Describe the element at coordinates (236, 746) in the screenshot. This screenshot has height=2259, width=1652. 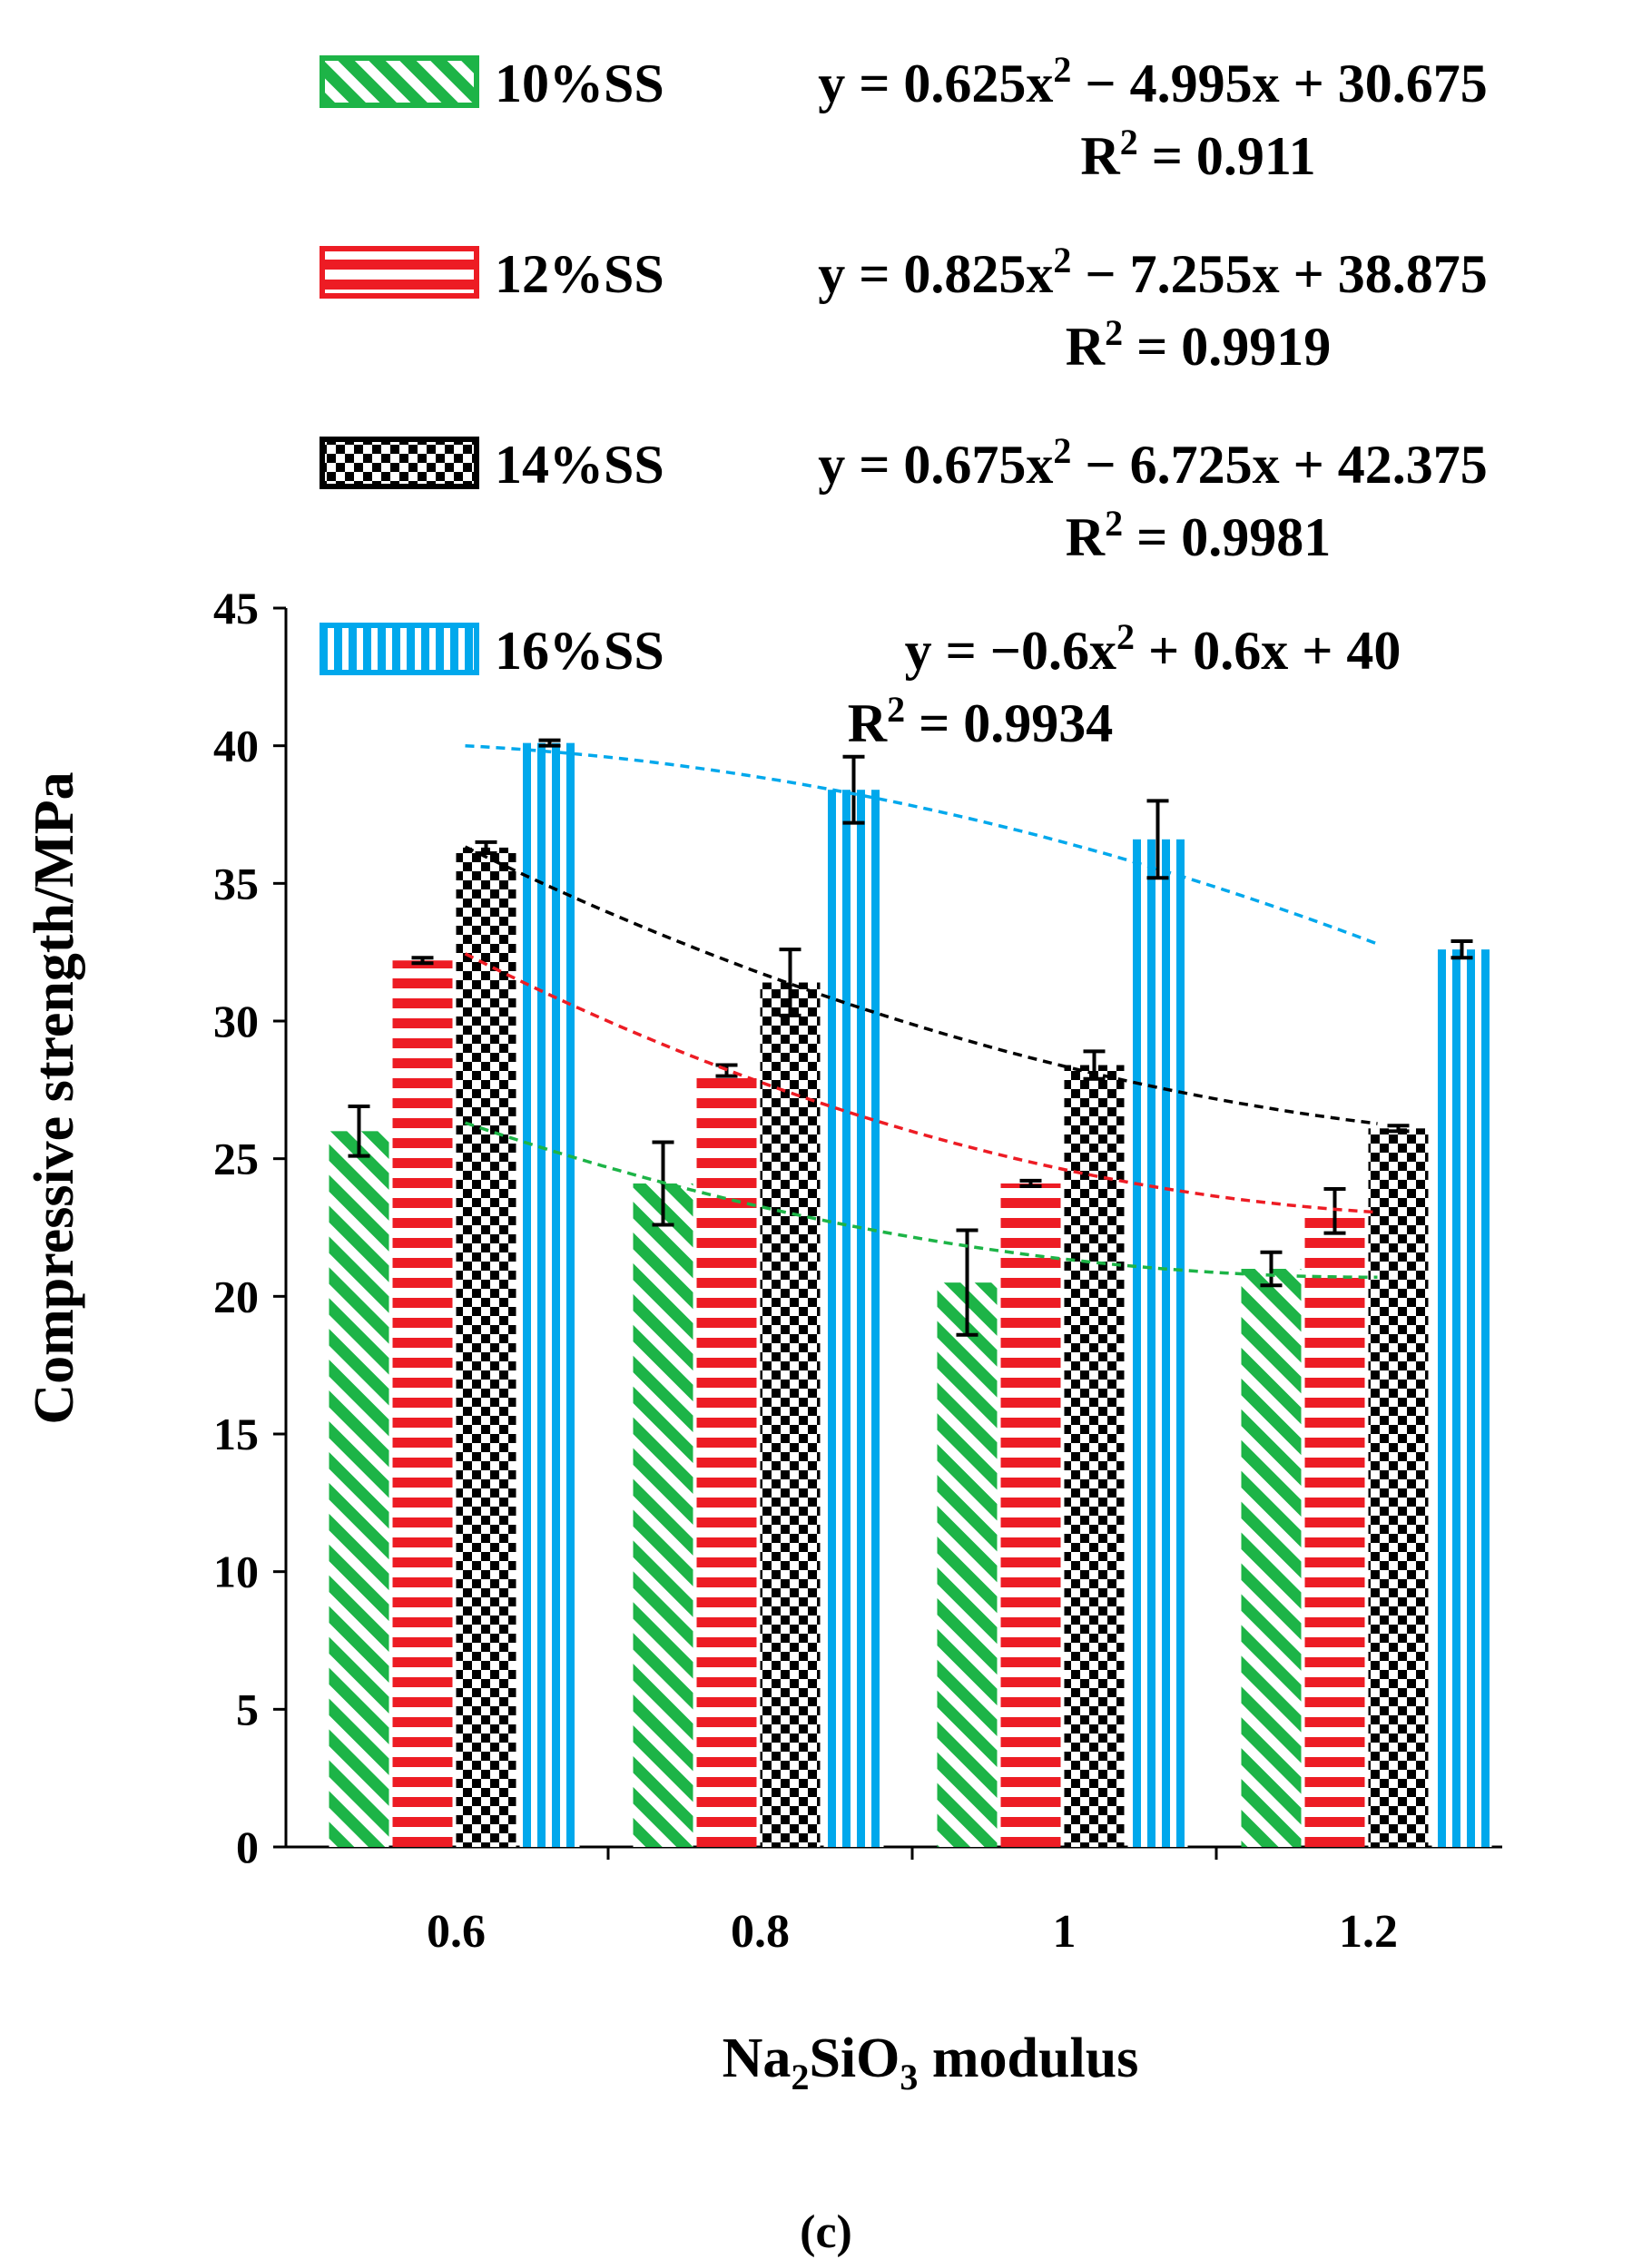
I see `y-tick-label: 40` at that location.